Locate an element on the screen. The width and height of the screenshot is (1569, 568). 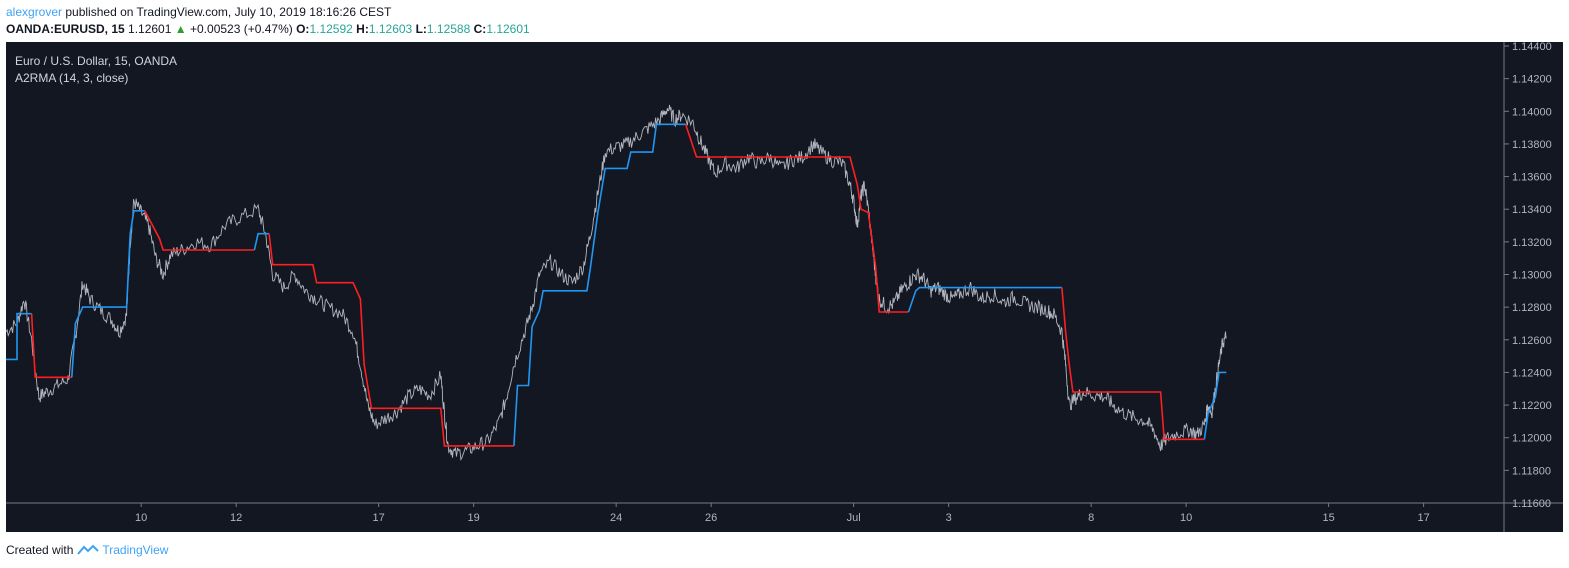
y-tick-label: 1.12000 is located at coordinates (1532, 439).